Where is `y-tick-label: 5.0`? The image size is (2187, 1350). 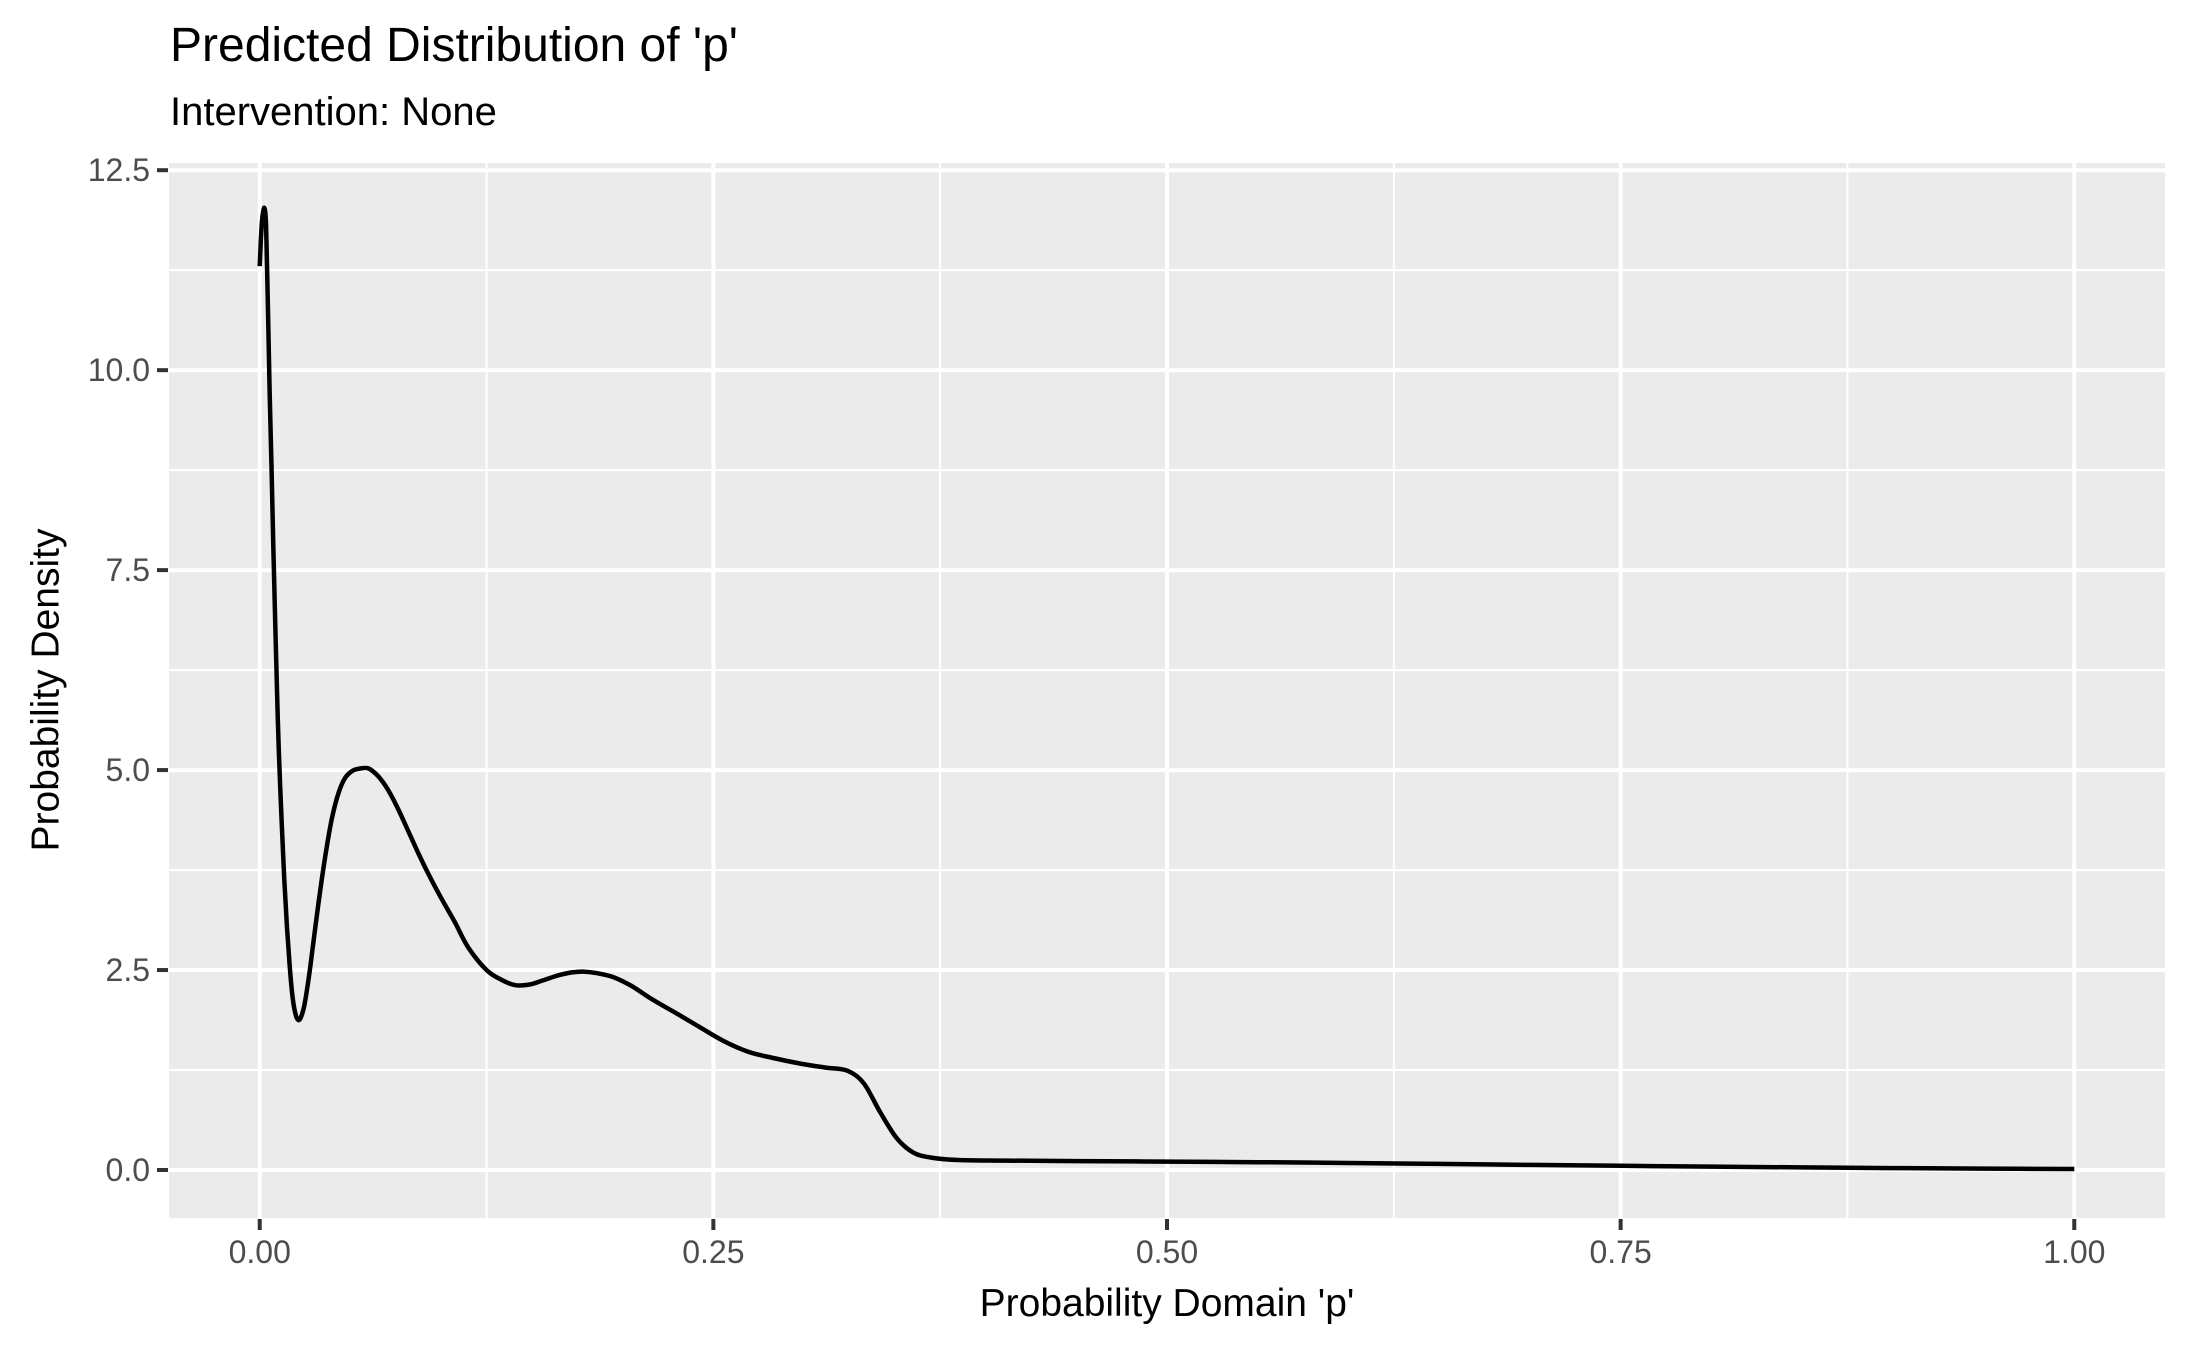 y-tick-label: 5.0 is located at coordinates (128, 770).